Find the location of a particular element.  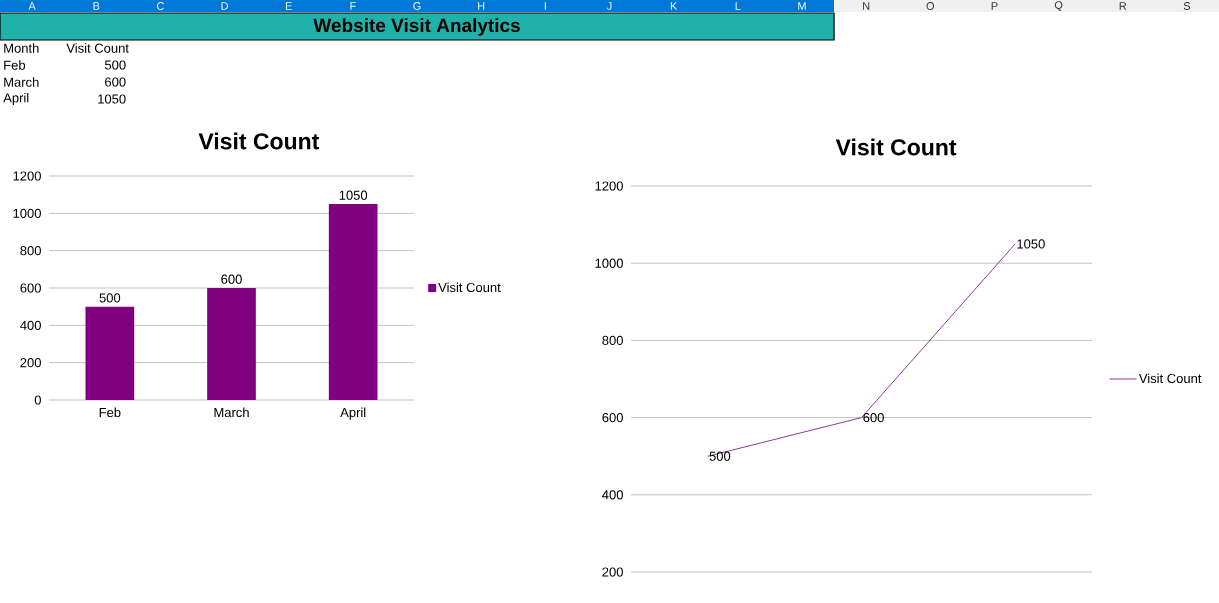

text: Month is located at coordinates (21, 48).